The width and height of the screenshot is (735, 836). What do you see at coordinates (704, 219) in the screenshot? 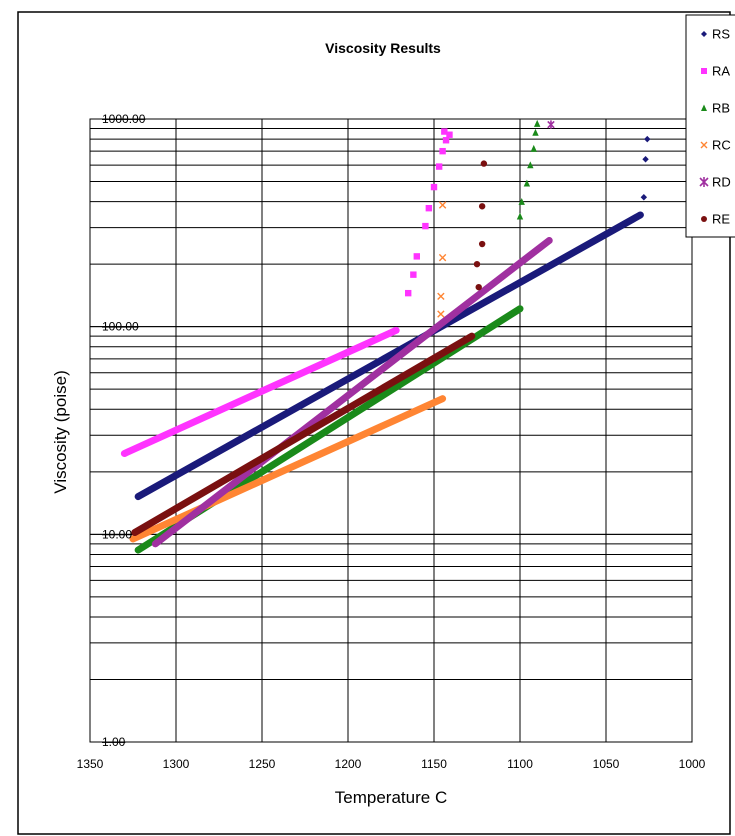
I see `legend-marker-re` at bounding box center [704, 219].